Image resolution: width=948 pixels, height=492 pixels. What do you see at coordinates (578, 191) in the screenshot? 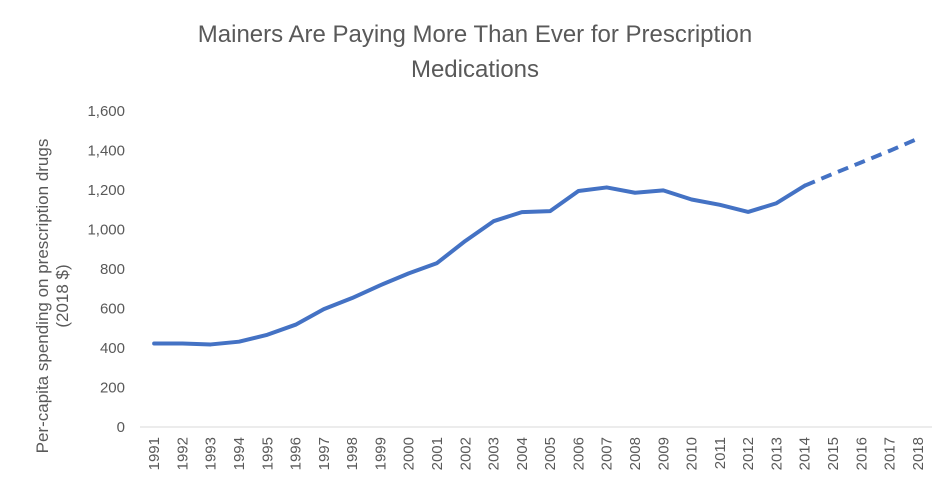
I see `data-point-2006` at bounding box center [578, 191].